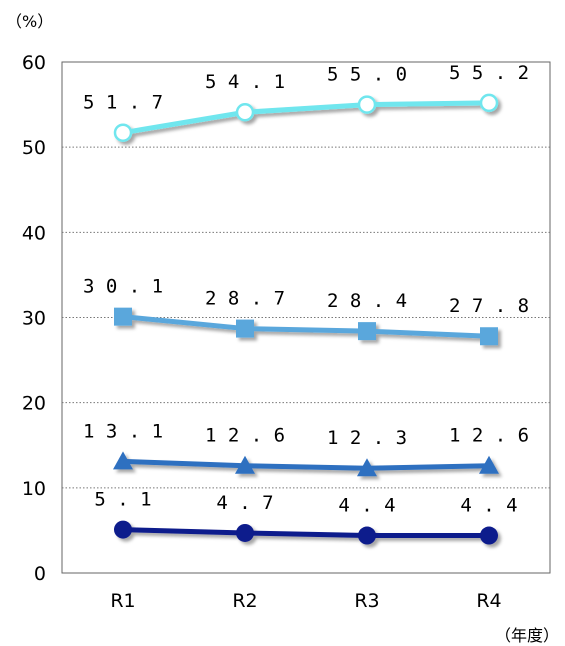 The width and height of the screenshot is (565, 646). I want to click on x-tick-label: R4, so click(488, 601).